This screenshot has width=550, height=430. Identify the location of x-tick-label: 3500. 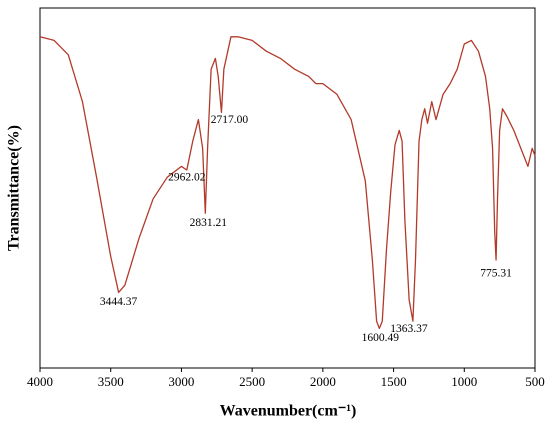
(111, 381).